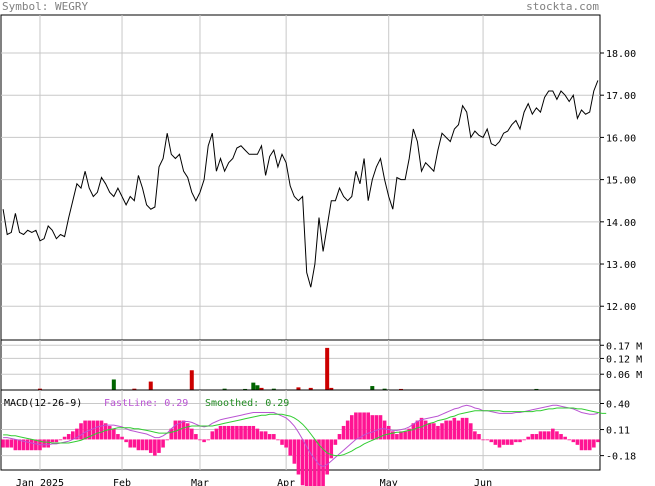 This screenshot has height=486, width=655. I want to click on y-tick-label: -0.18, so click(621, 457).